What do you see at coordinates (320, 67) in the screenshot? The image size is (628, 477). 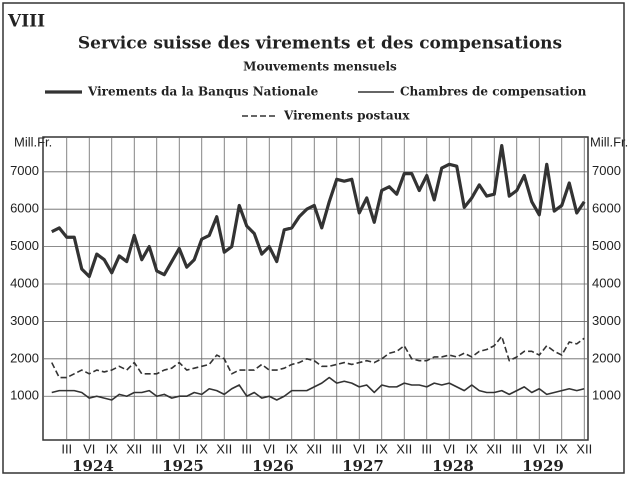 I see `chart-subtitle: Mouvements mensuels` at bounding box center [320, 67].